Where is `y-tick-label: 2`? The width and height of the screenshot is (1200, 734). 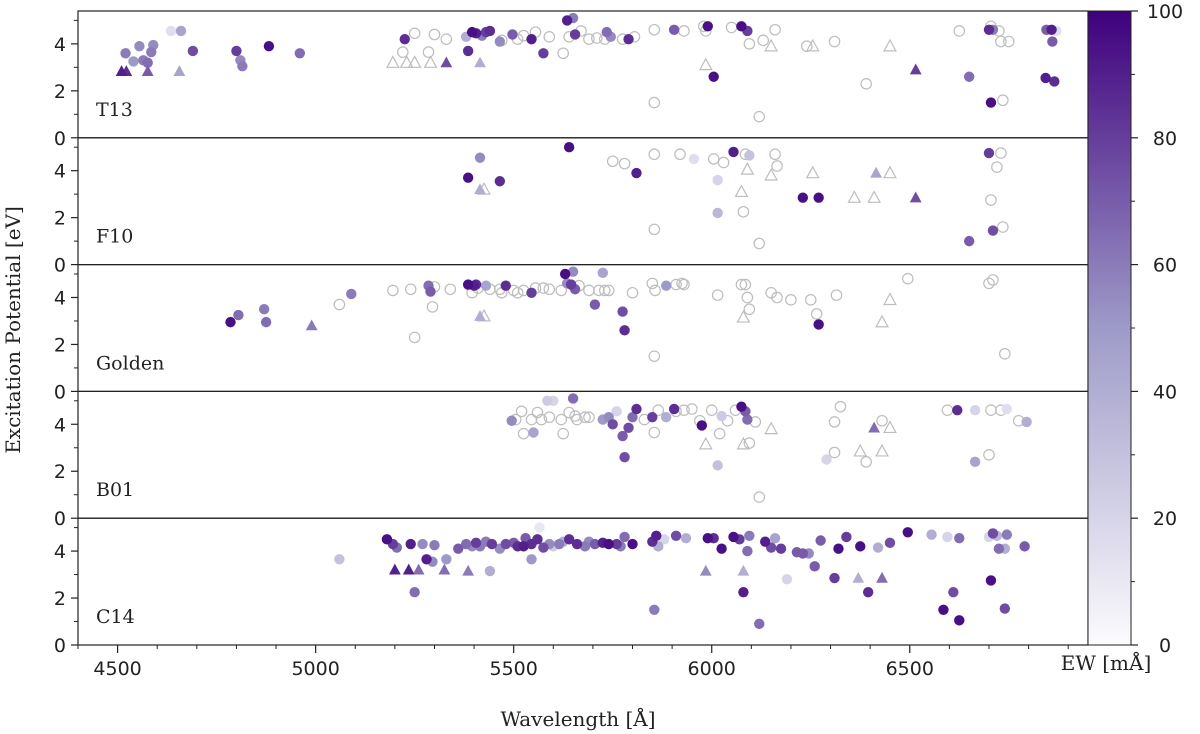
y-tick-label: 2 is located at coordinates (60, 472).